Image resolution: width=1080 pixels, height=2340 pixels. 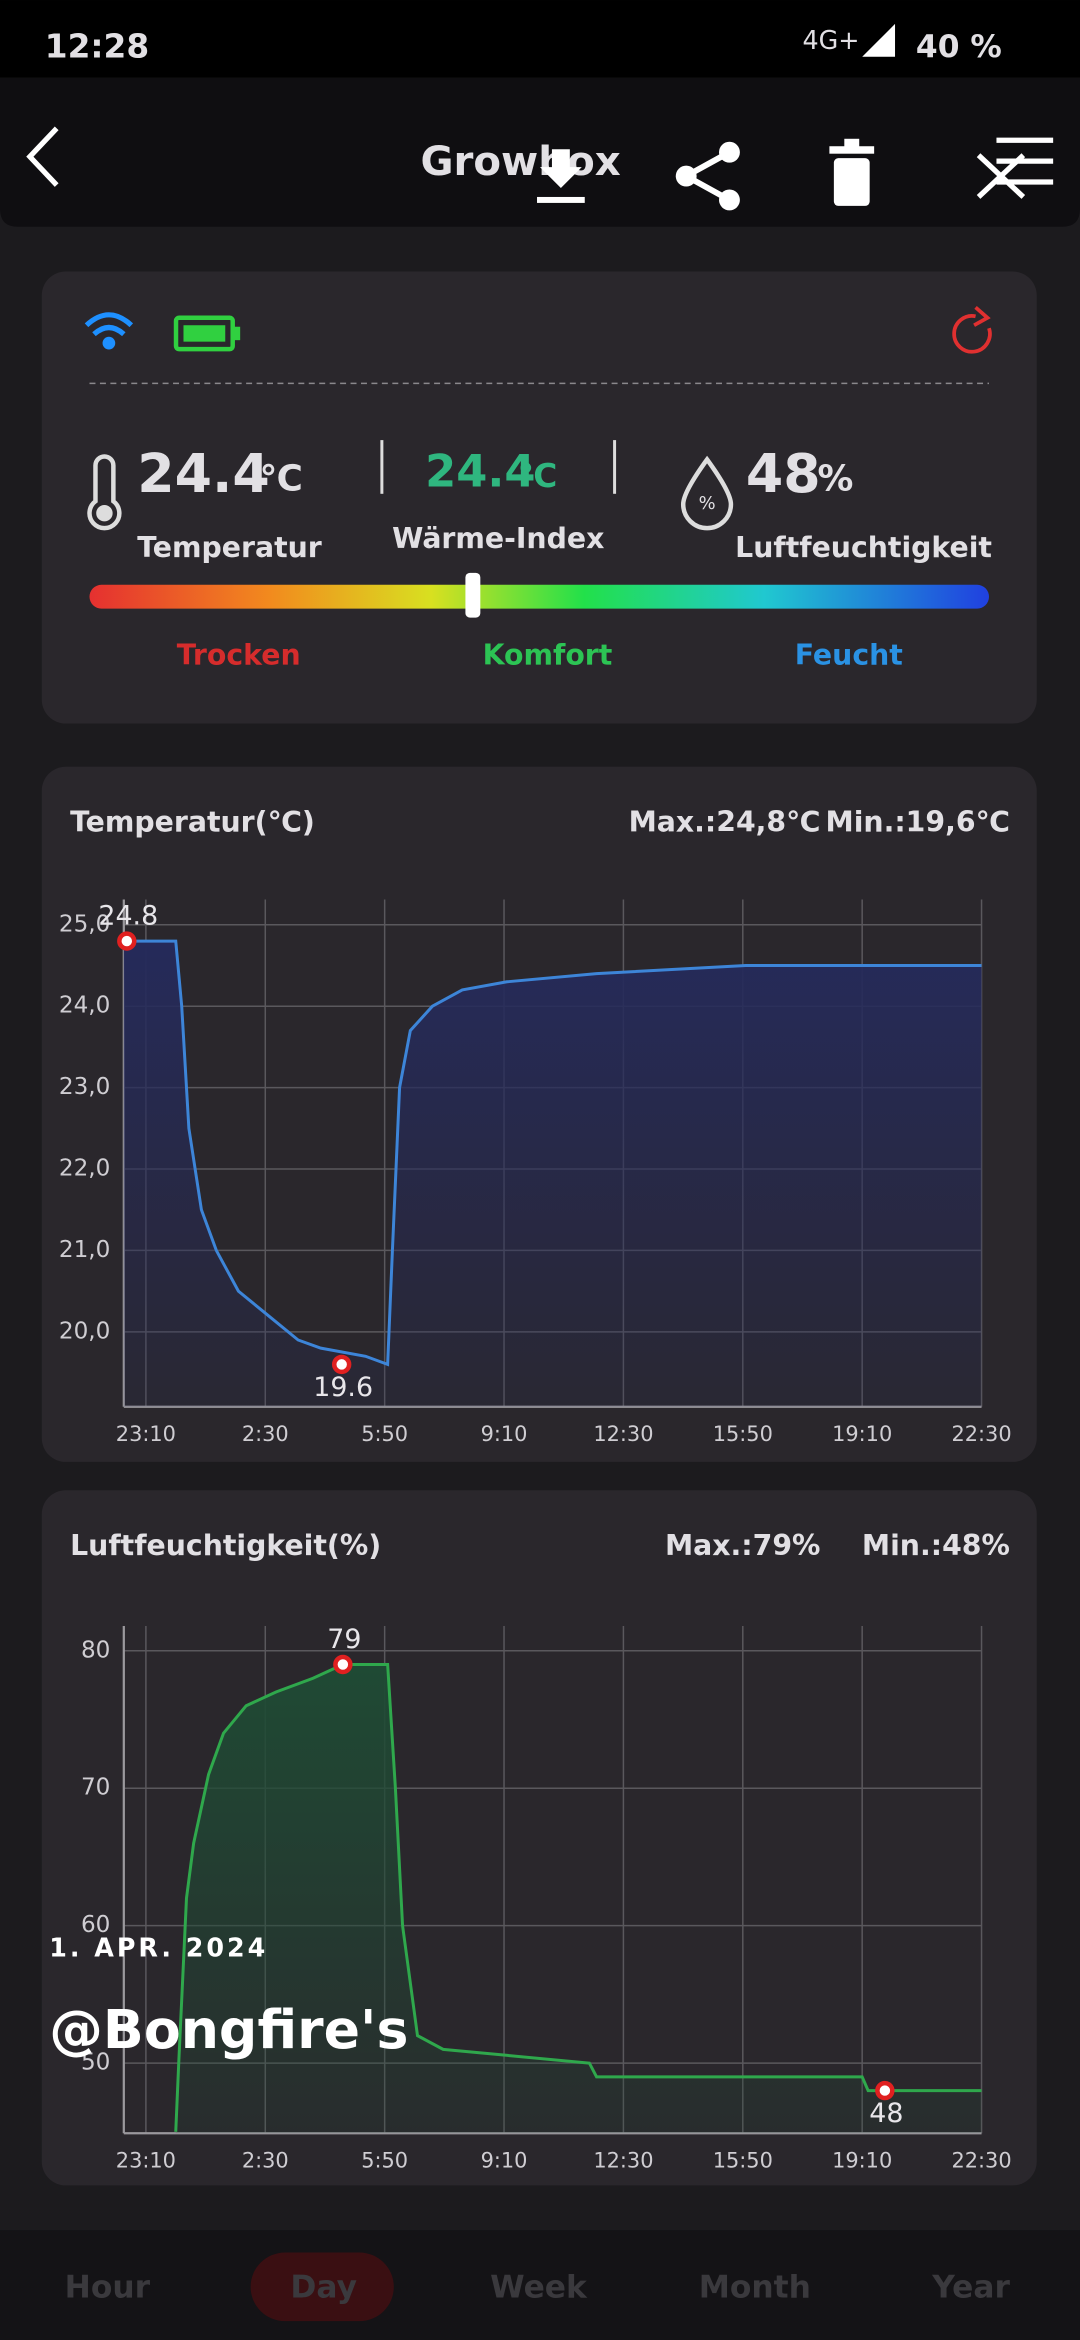 What do you see at coordinates (936, 1545) in the screenshot?
I see `min-label: Min.:48%` at bounding box center [936, 1545].